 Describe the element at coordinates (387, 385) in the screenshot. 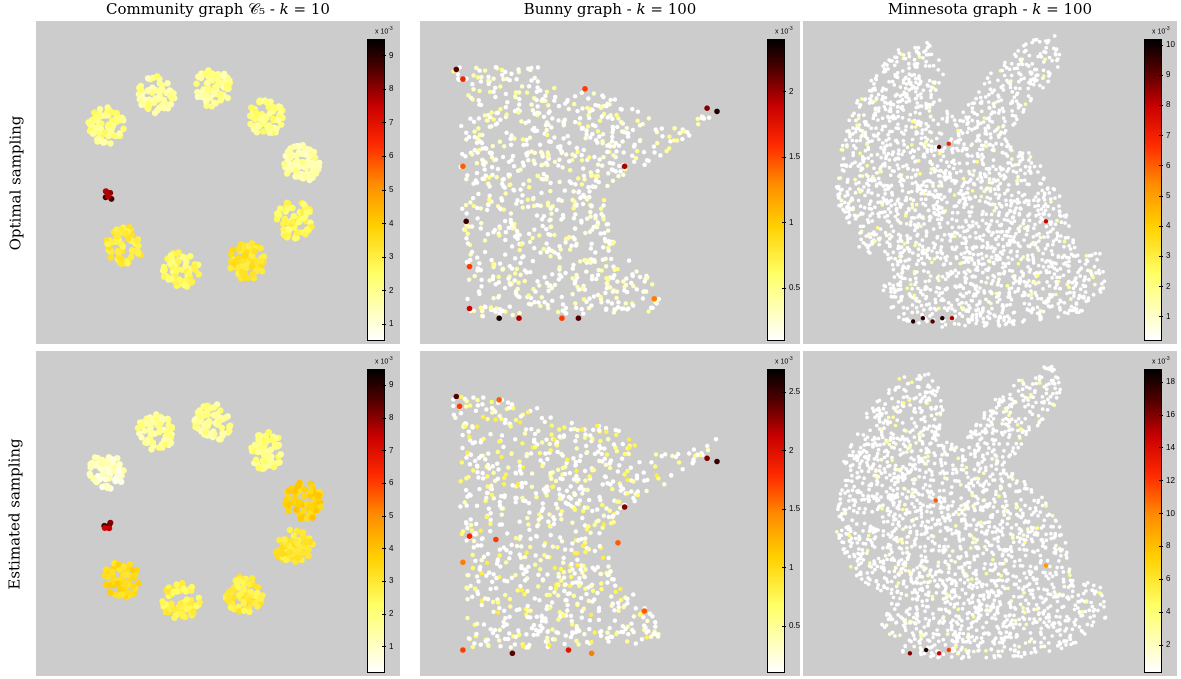

I see `colorbar-tick-label: 9` at that location.